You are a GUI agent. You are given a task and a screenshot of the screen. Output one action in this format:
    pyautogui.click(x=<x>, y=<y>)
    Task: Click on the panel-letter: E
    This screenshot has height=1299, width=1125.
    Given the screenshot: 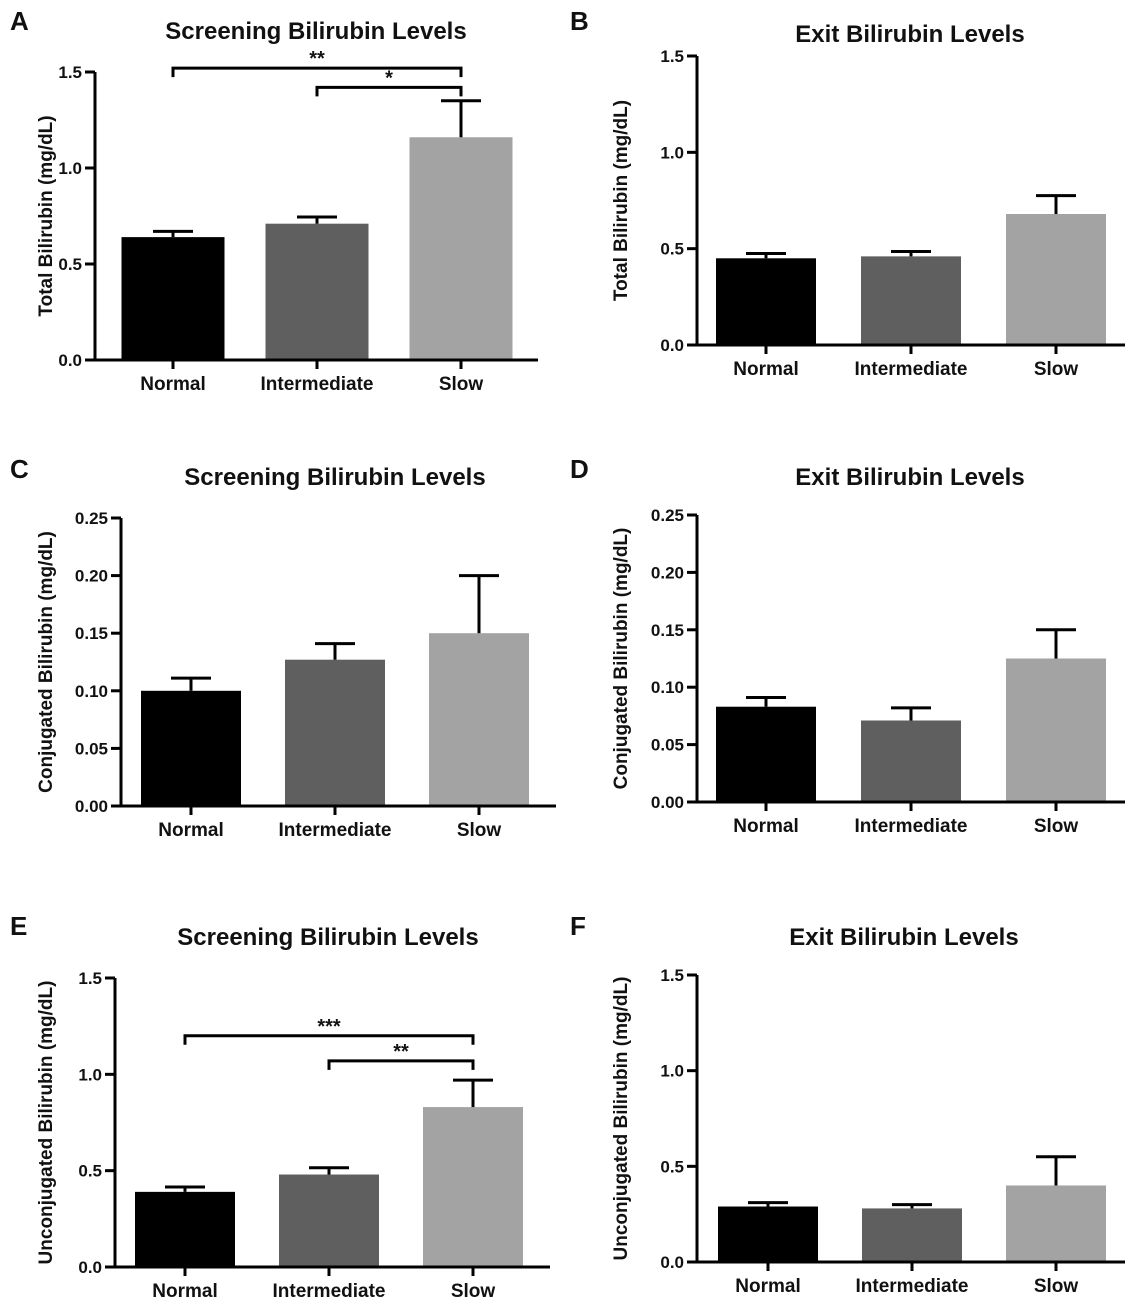 What is the action you would take?
    pyautogui.click(x=18, y=926)
    